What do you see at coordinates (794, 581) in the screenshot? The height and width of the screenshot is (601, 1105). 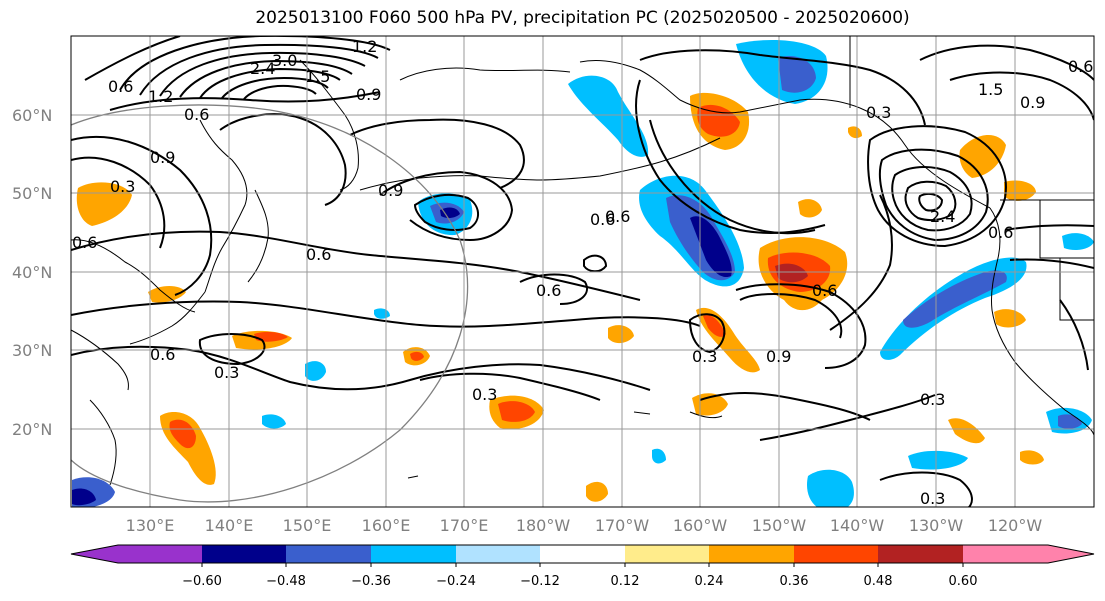 I see `colorbar-tick-label: 0.36` at bounding box center [794, 581].